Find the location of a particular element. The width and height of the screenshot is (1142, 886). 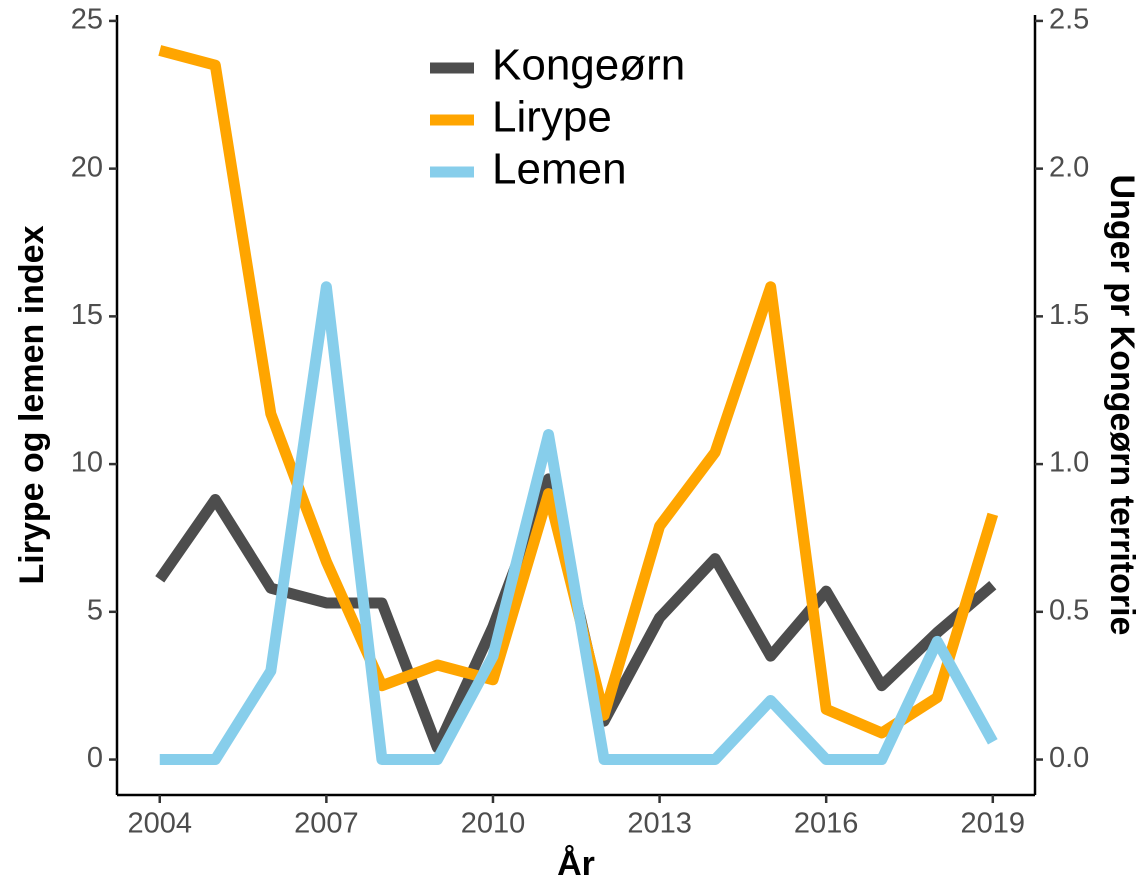

x-tick-label: 2010 is located at coordinates (493, 824).